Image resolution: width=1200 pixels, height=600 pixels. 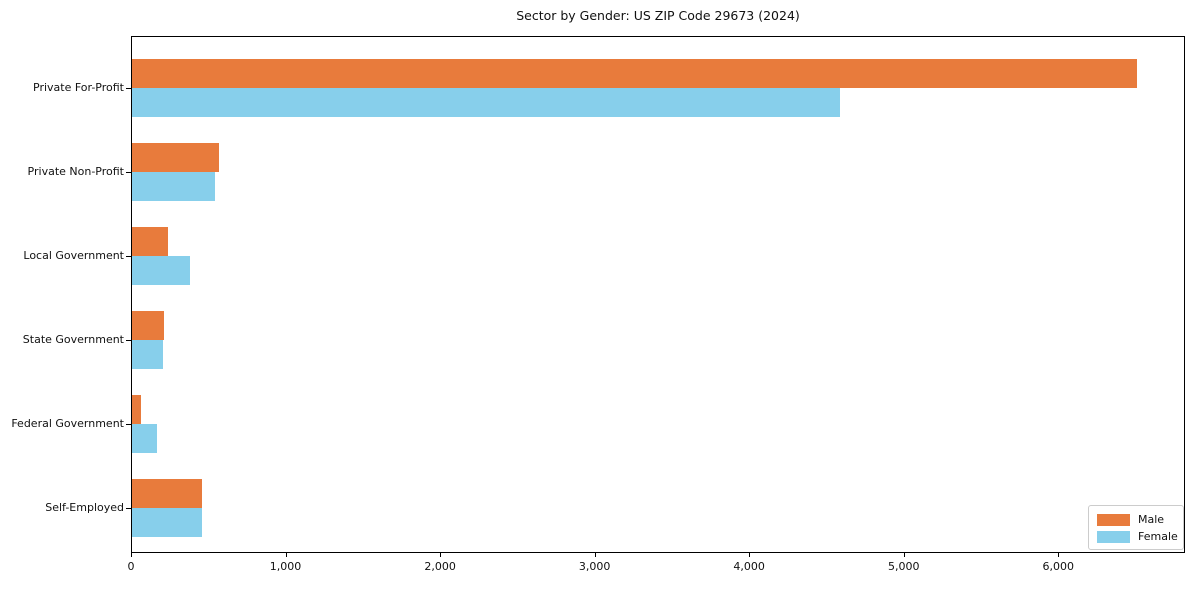 I want to click on bar-female-local-government, so click(x=161, y=270).